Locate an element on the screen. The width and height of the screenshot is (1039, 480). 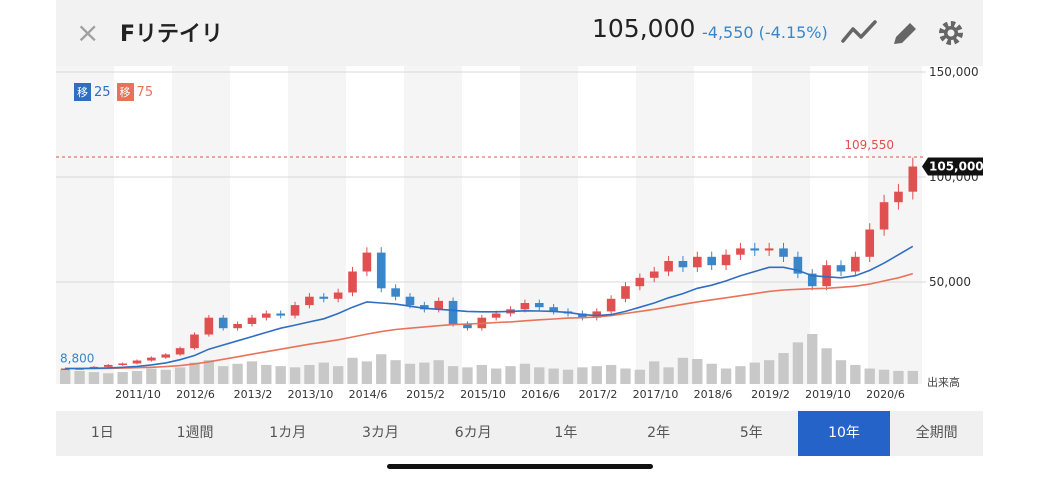
tab-period-8: 10年 is located at coordinates (844, 433).